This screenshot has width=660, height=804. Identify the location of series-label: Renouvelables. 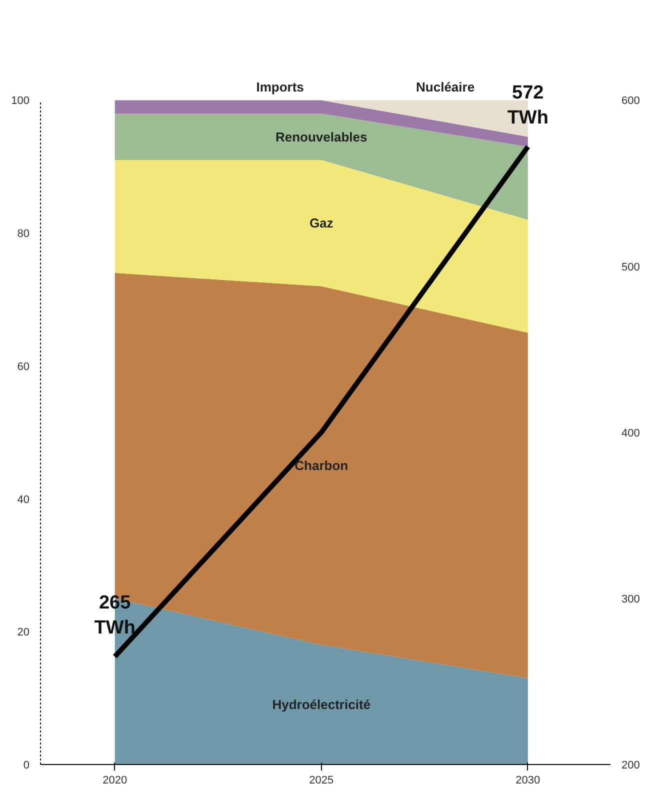
(321, 136).